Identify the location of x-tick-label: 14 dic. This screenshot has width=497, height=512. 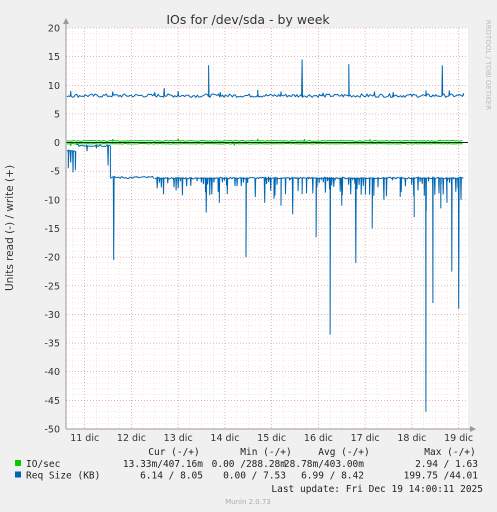
(224, 438).